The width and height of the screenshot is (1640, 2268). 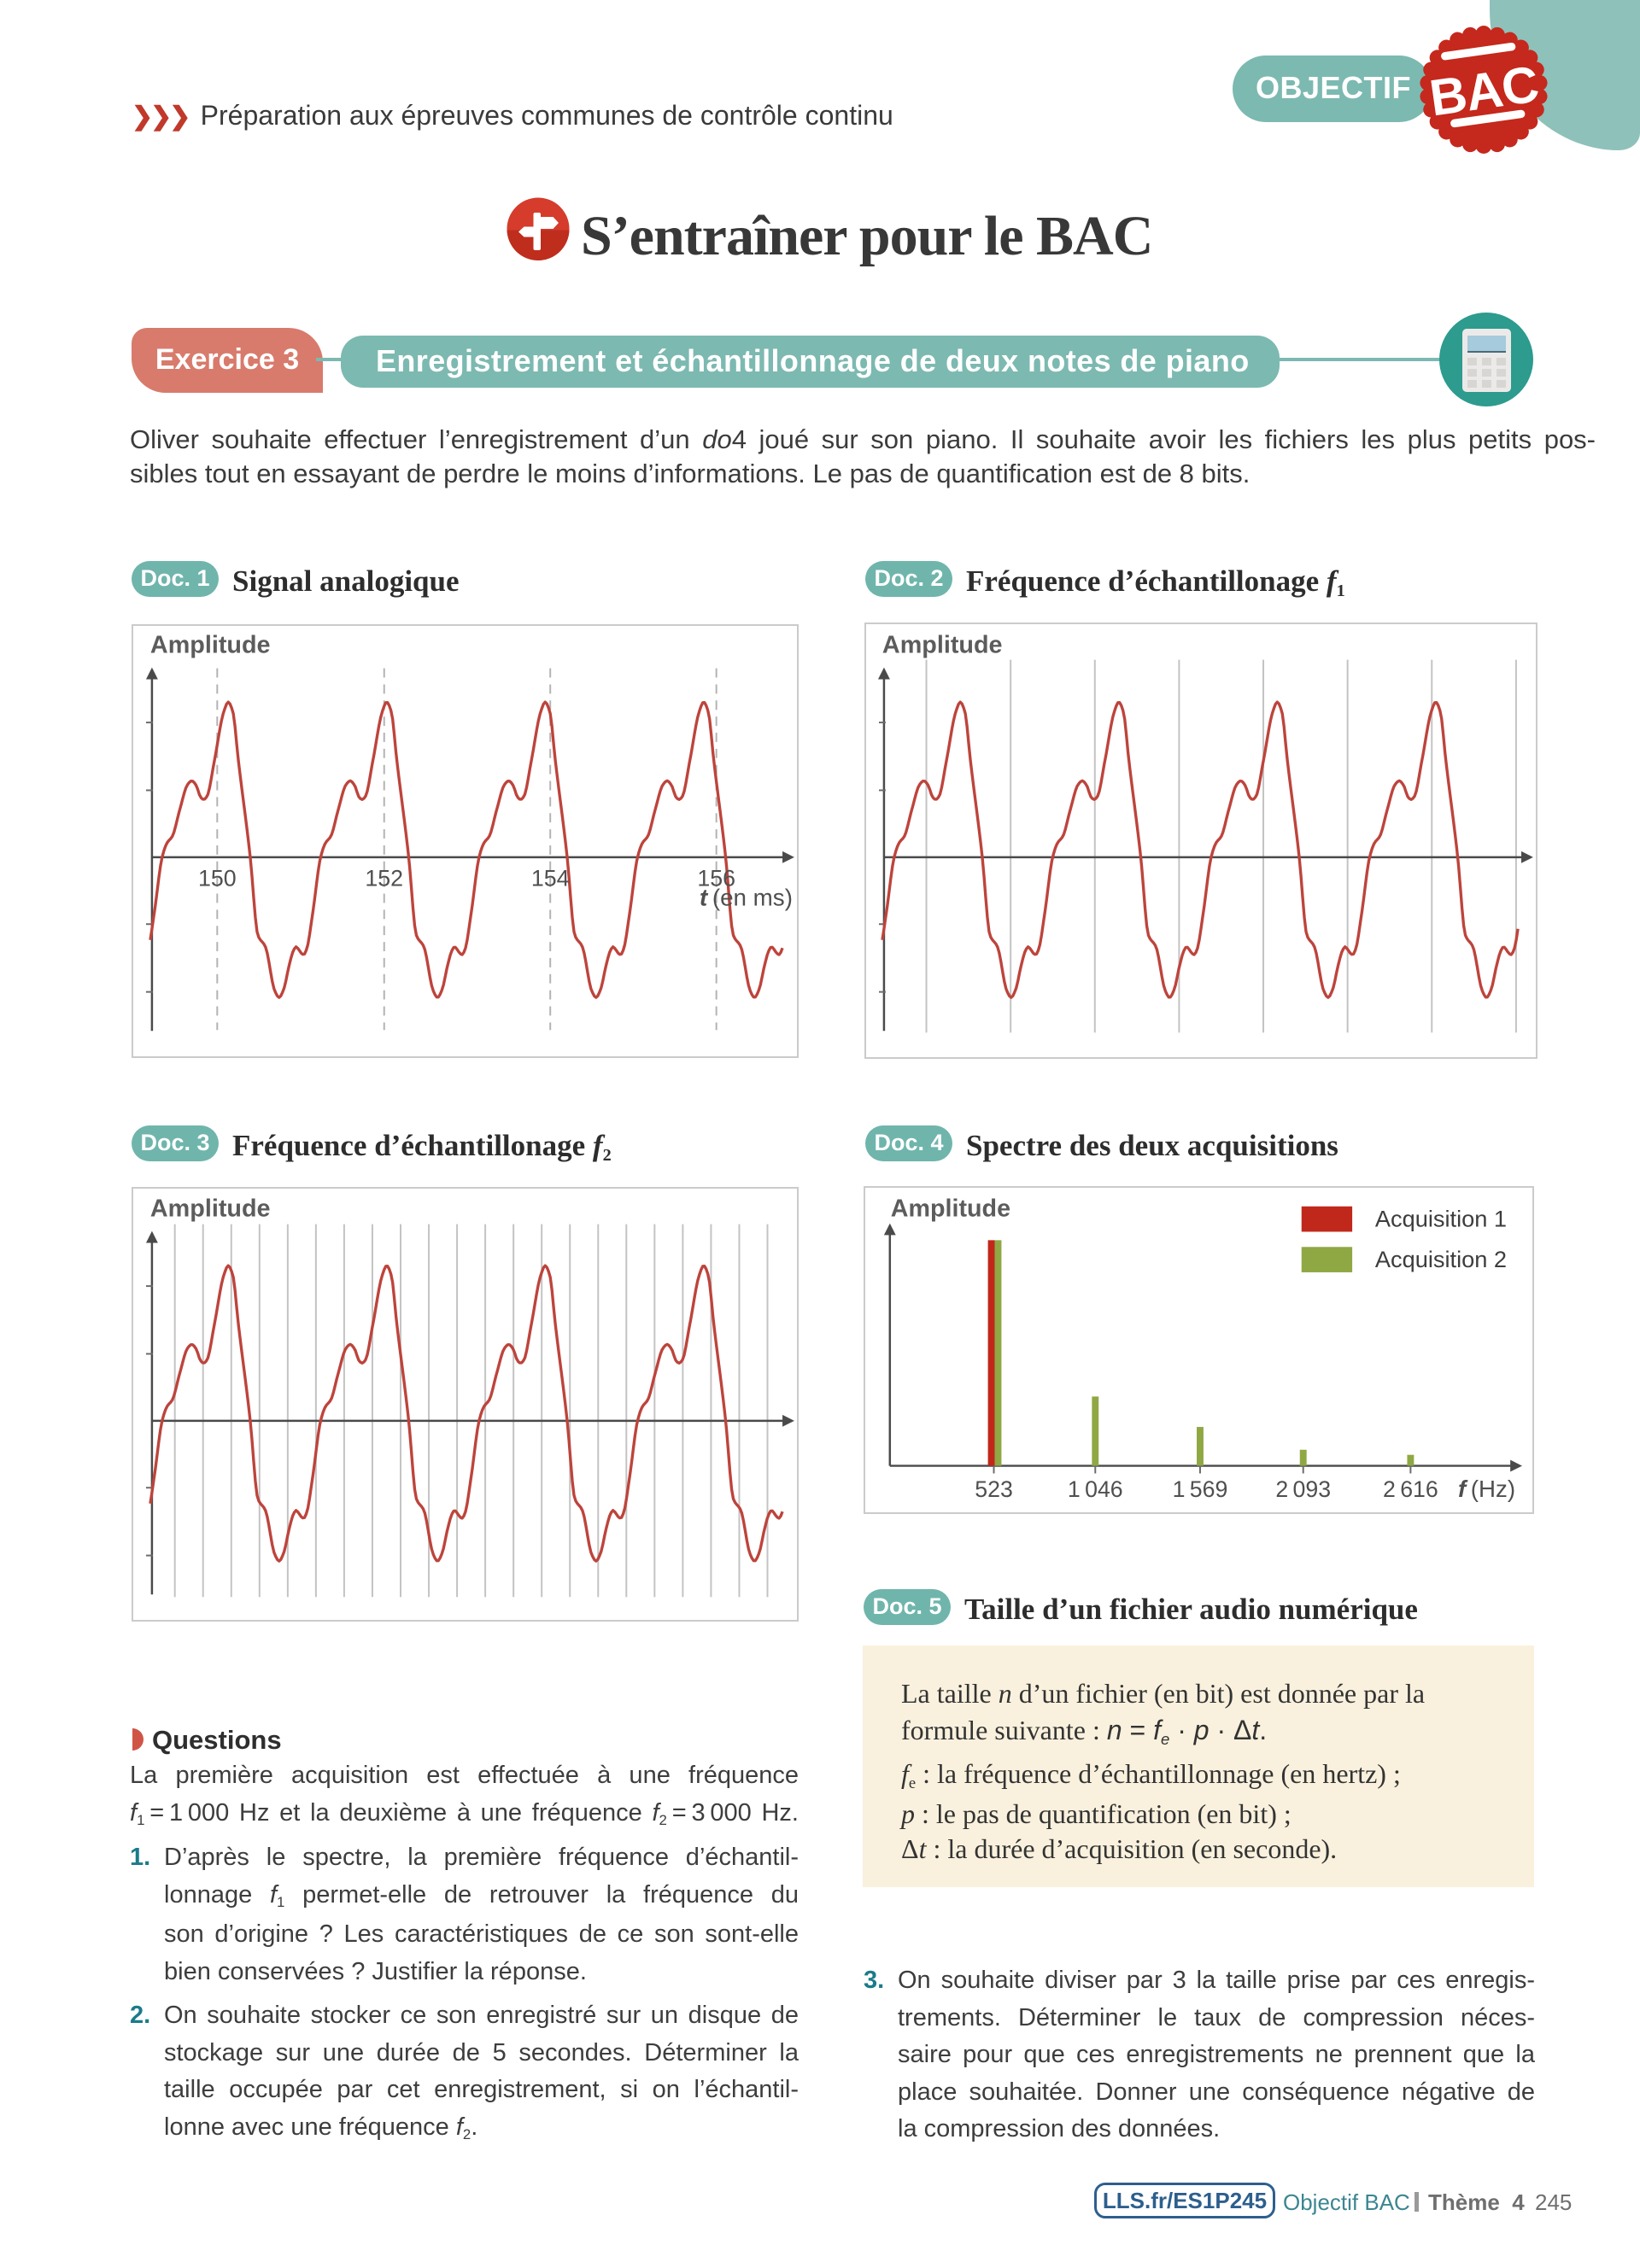 What do you see at coordinates (1410, 1489) in the screenshot?
I see `svg-text: 2 616` at bounding box center [1410, 1489].